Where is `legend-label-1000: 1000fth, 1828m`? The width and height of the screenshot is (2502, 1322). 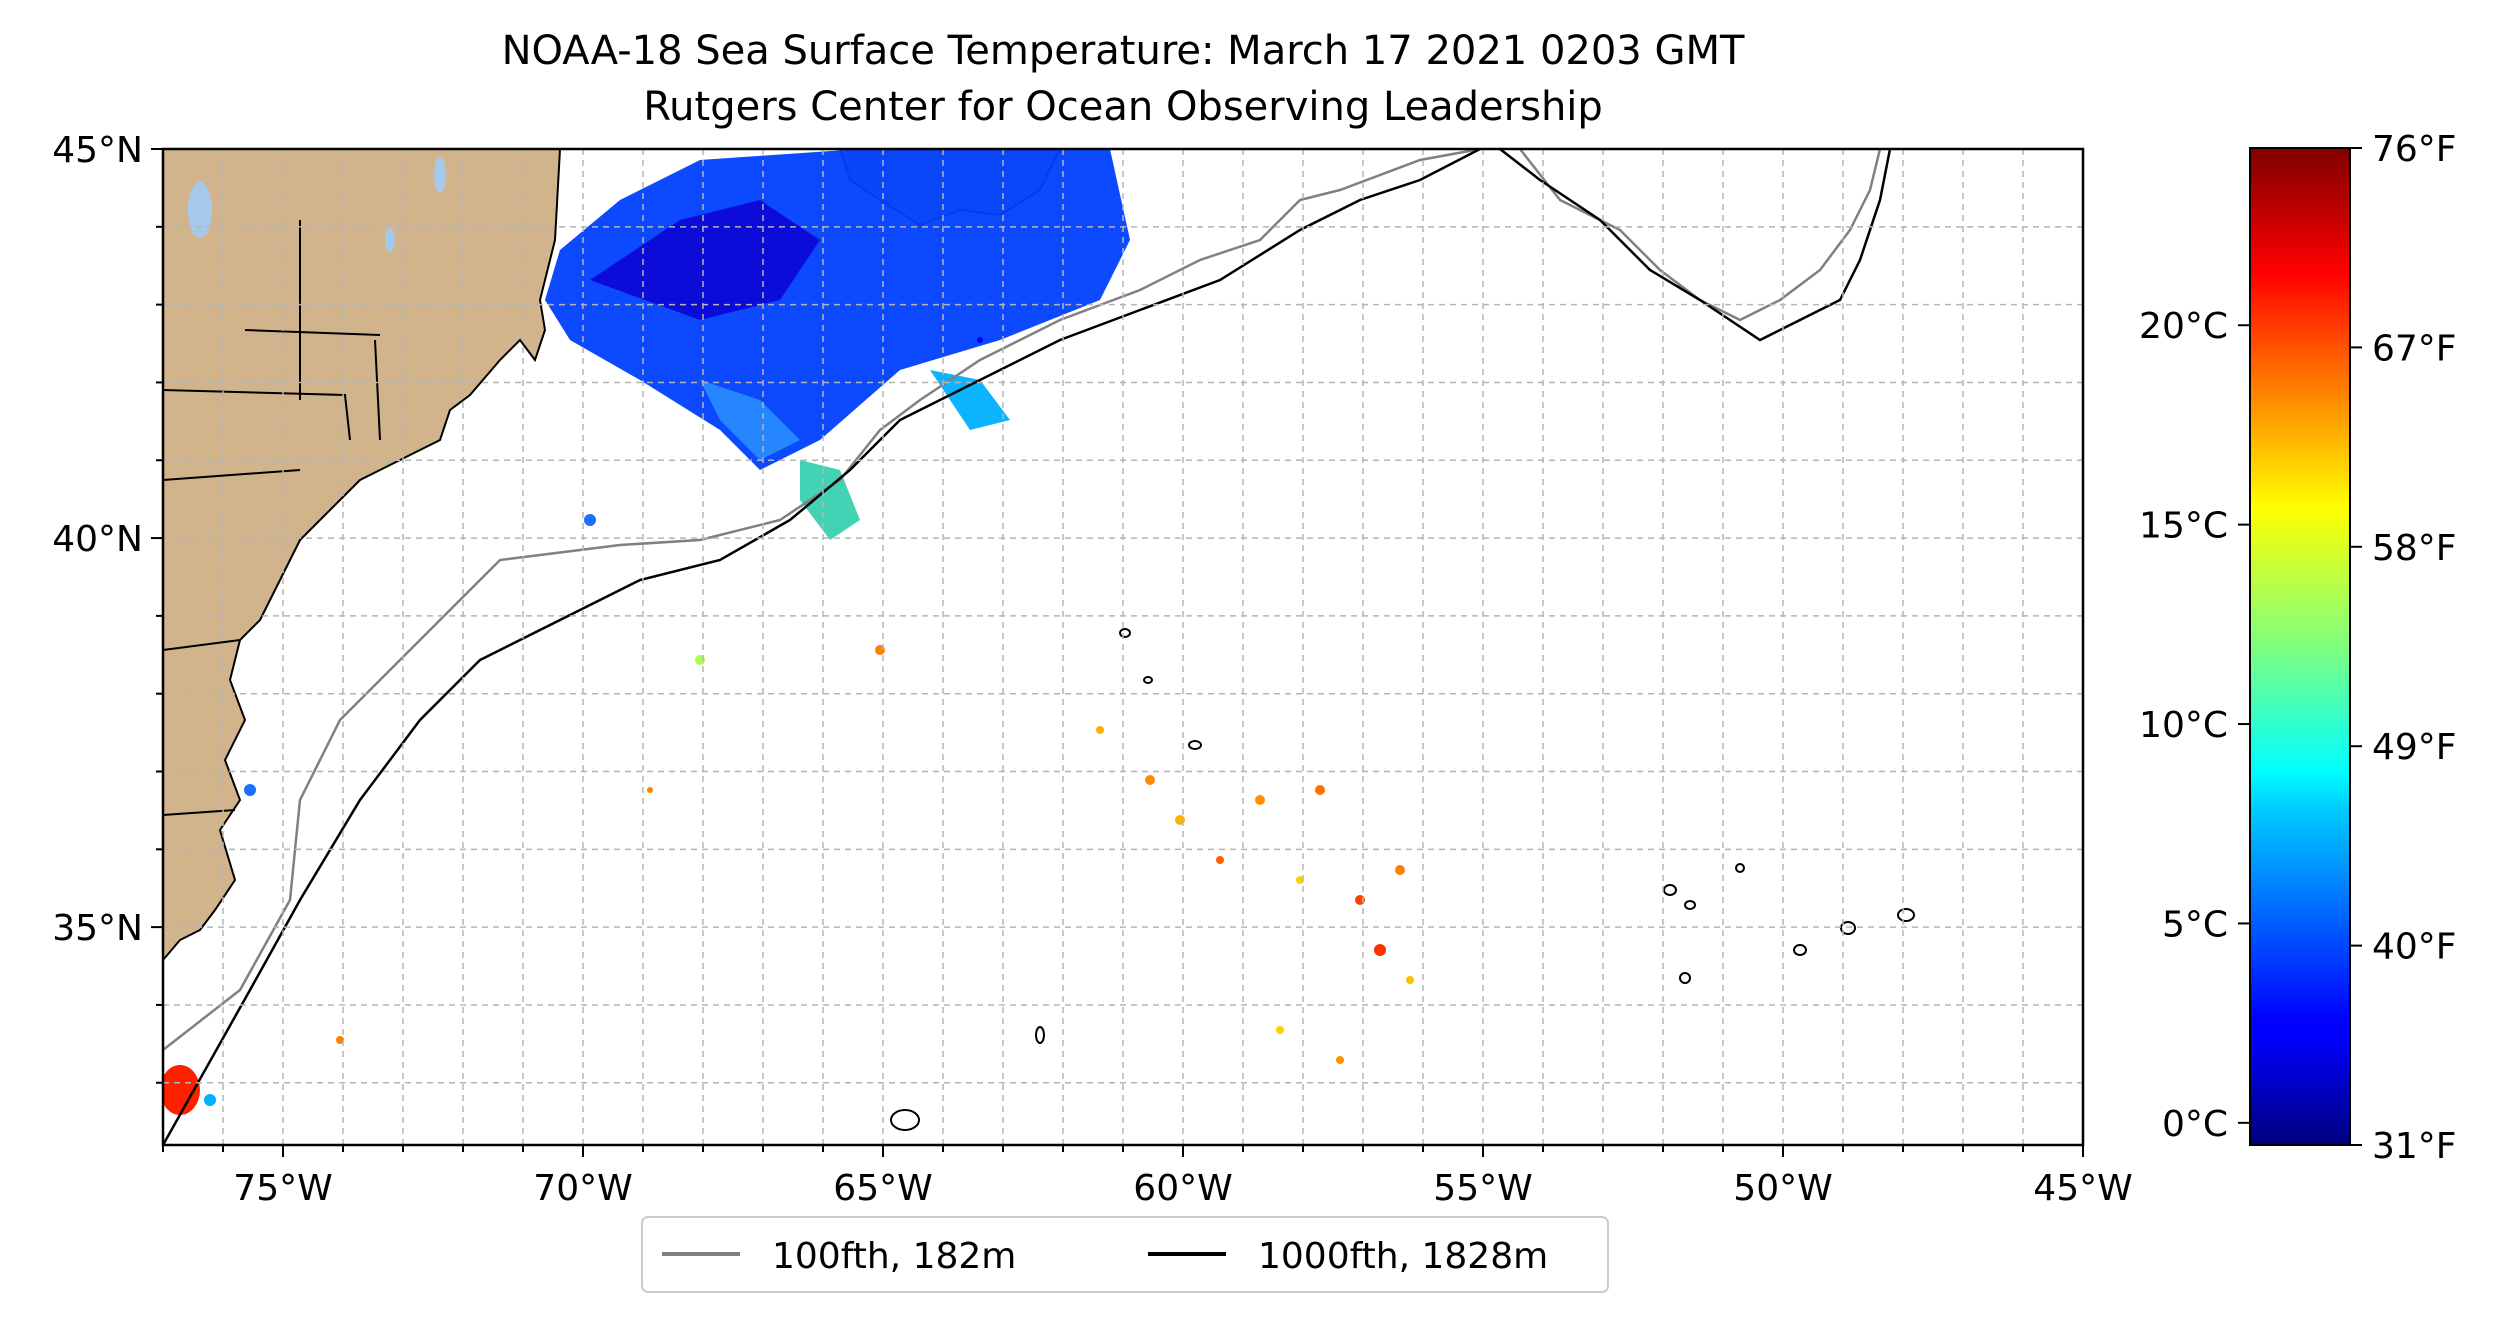
legend-label-1000: 1000fth, 1828m is located at coordinates (1403, 1256).